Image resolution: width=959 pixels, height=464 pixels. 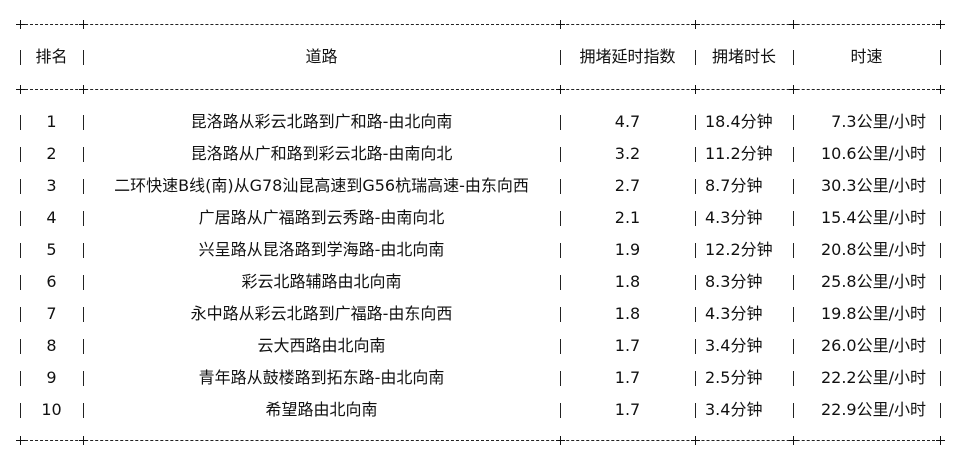 I want to click on table-row-speed: 26.0公里/小时, so click(x=873, y=345).